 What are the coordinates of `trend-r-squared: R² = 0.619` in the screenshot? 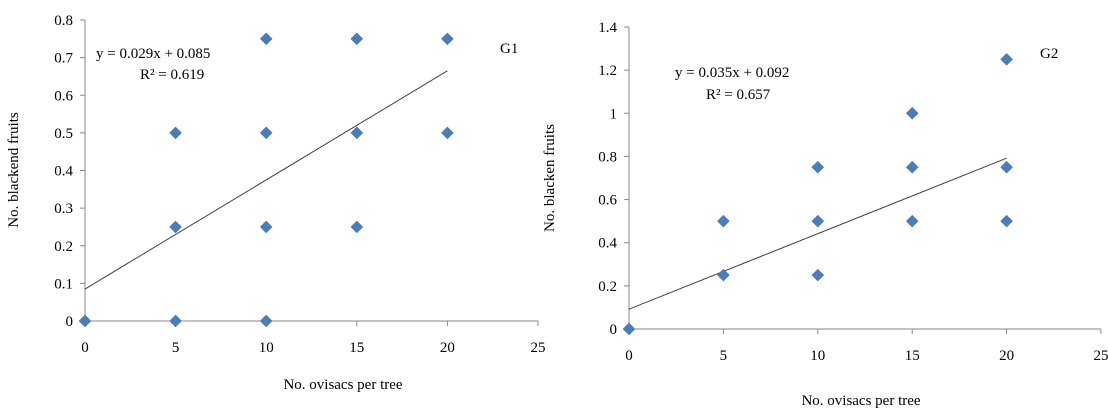 It's located at (172, 75).